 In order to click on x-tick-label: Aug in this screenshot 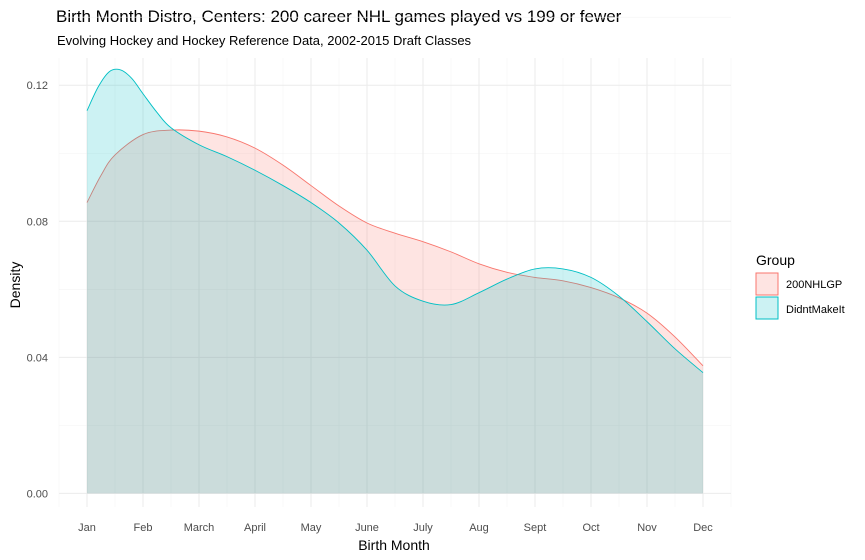, I will do `click(479, 528)`.